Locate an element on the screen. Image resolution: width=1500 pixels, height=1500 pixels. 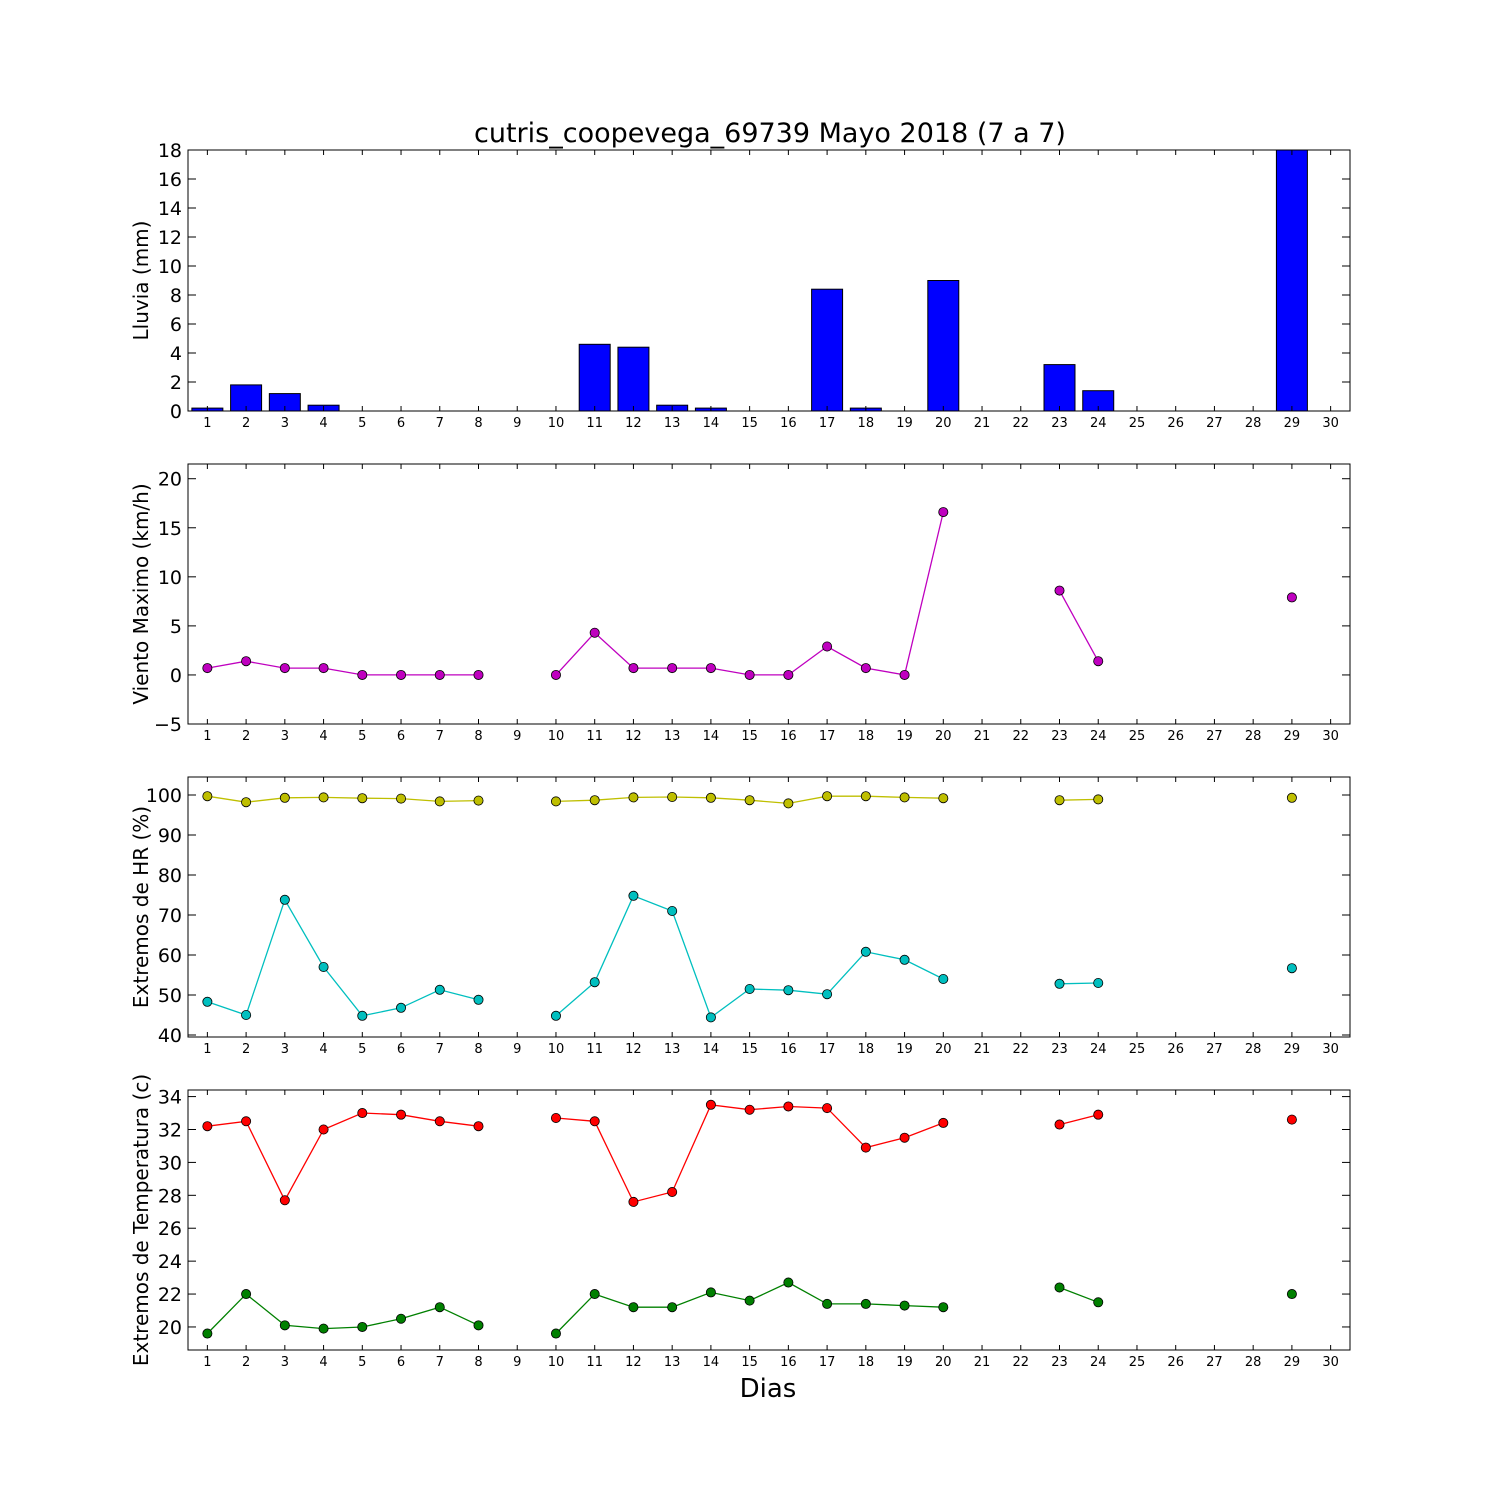
humidity-xtick-label-5: 5 is located at coordinates (362, 1049).